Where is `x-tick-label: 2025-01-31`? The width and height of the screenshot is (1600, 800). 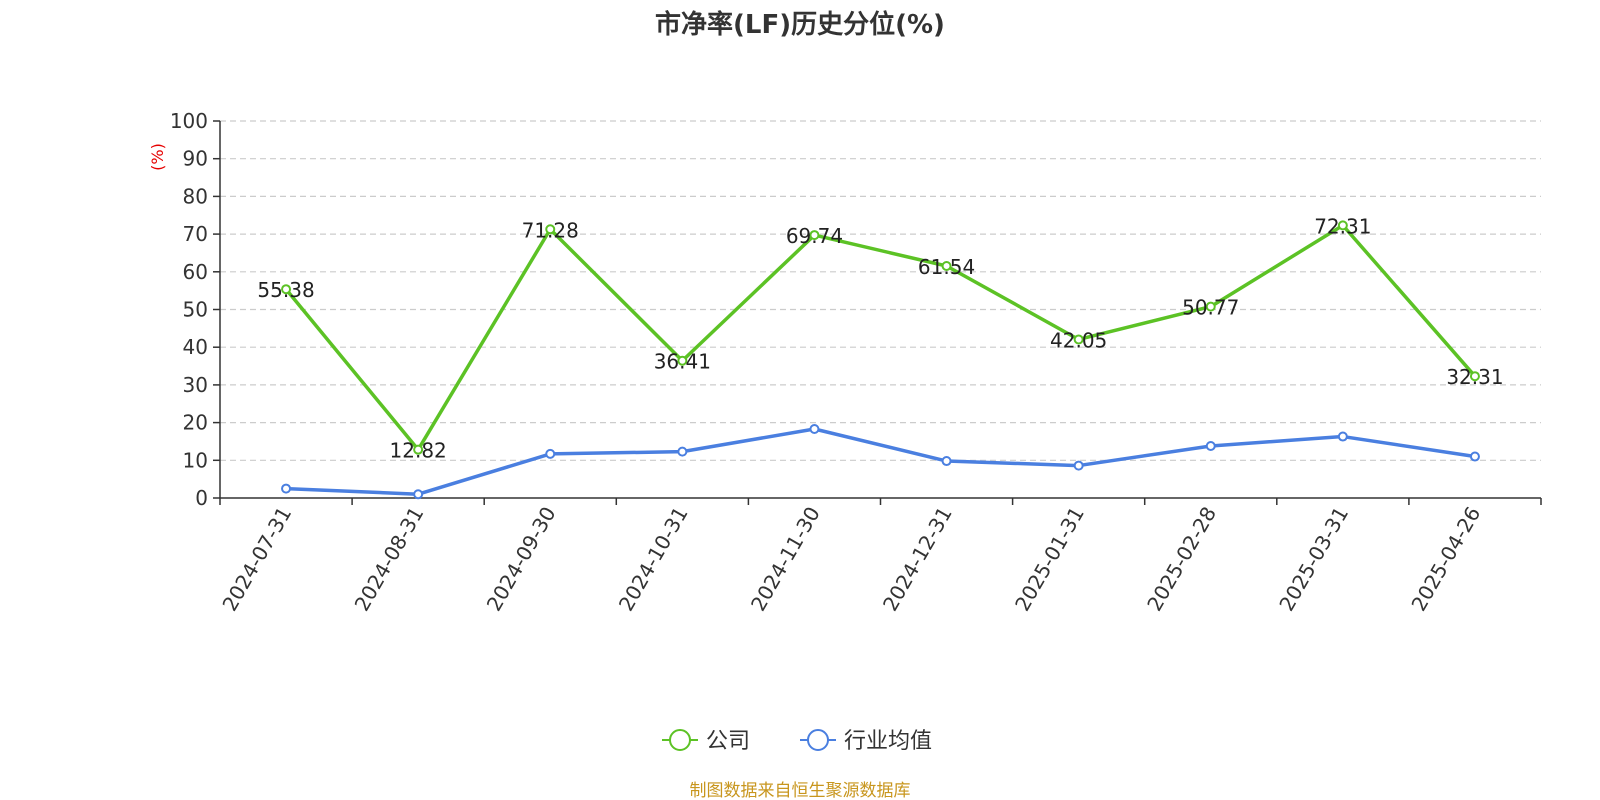
x-tick-label: 2025-01-31 is located at coordinates (1049, 559).